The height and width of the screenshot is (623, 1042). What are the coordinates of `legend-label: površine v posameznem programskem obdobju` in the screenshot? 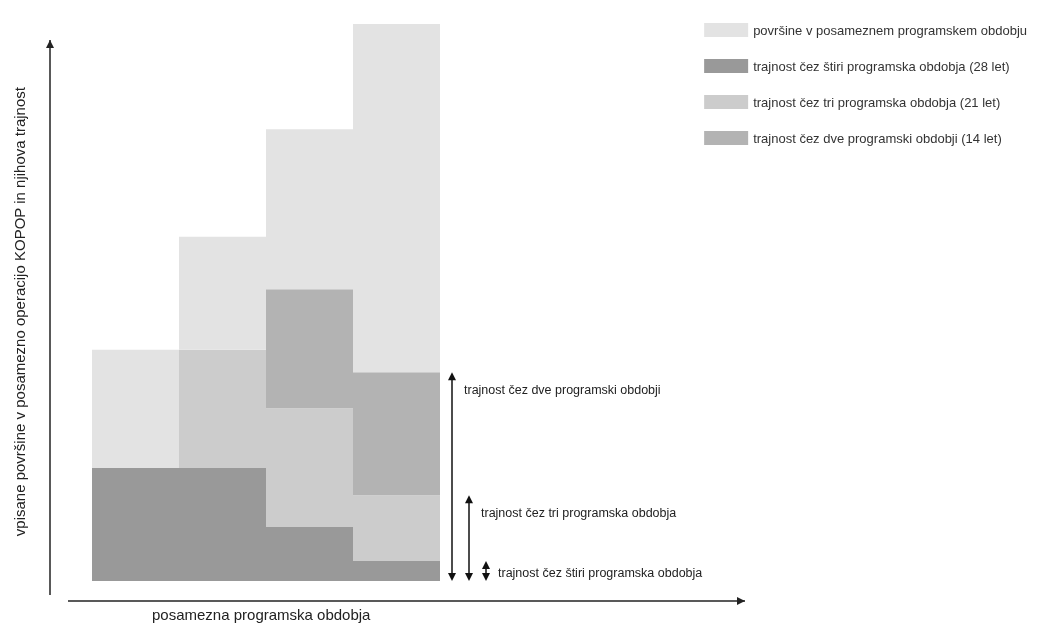 It's located at (890, 30).